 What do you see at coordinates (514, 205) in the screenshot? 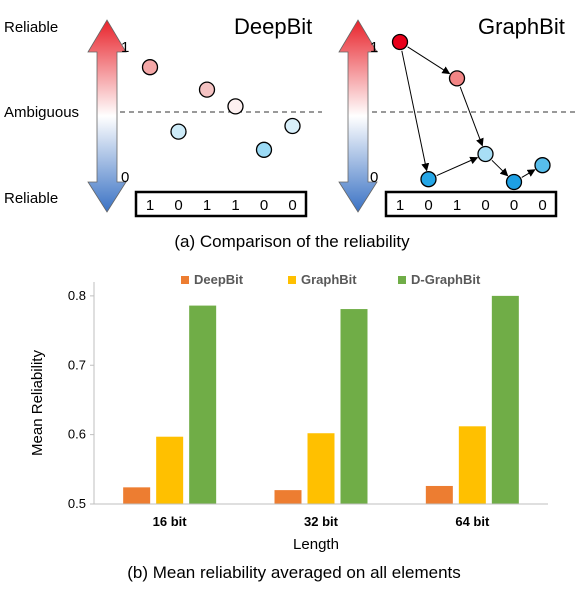
I see `graphbit-bit-5: 0` at bounding box center [514, 205].